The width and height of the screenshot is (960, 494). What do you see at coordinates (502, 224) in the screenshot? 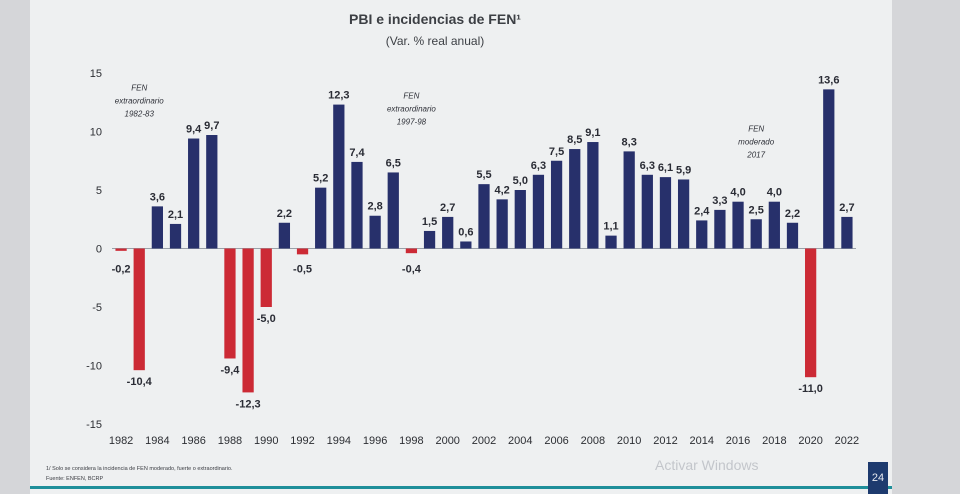
I see `bar-2003` at bounding box center [502, 224].